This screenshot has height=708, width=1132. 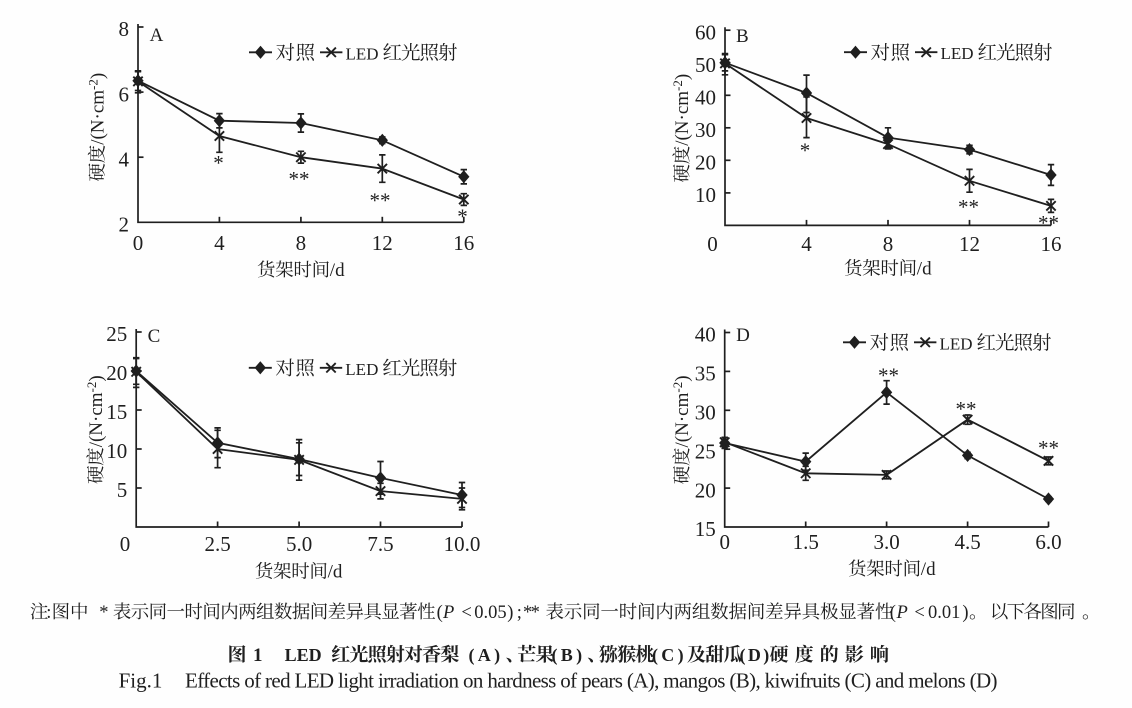 What do you see at coordinates (157, 35) in the screenshot?
I see `svg-text: A` at bounding box center [157, 35].